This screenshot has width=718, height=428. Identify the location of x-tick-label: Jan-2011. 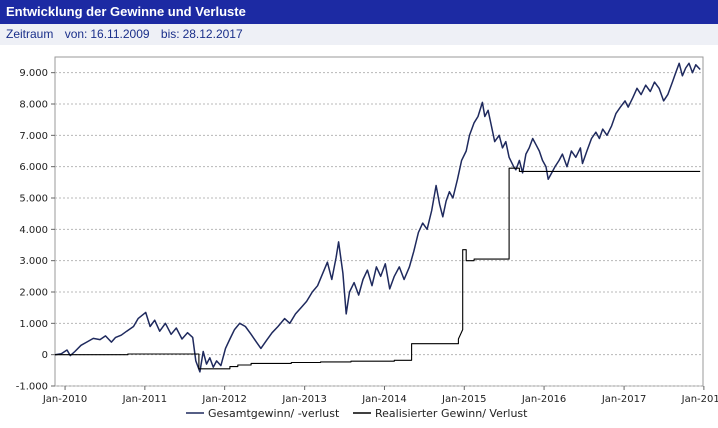
(144, 399).